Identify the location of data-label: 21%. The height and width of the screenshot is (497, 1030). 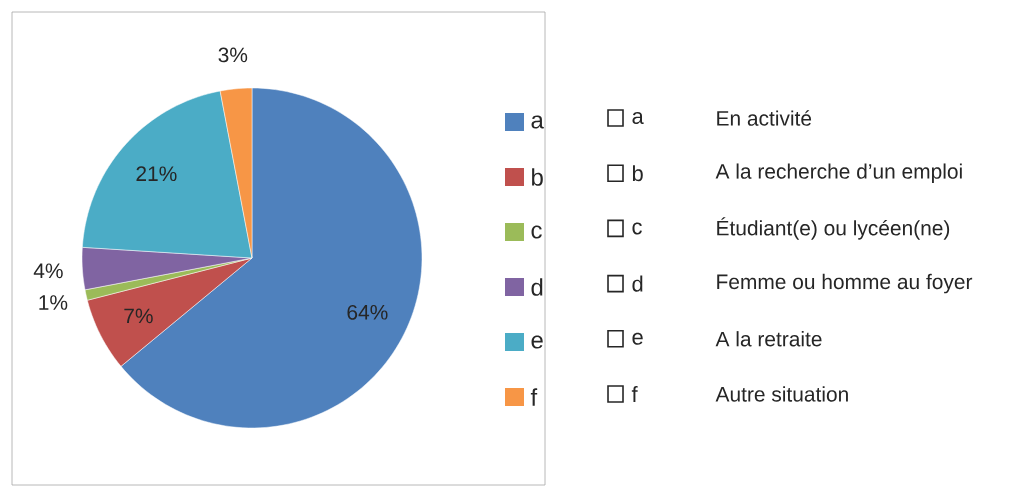
(156, 174).